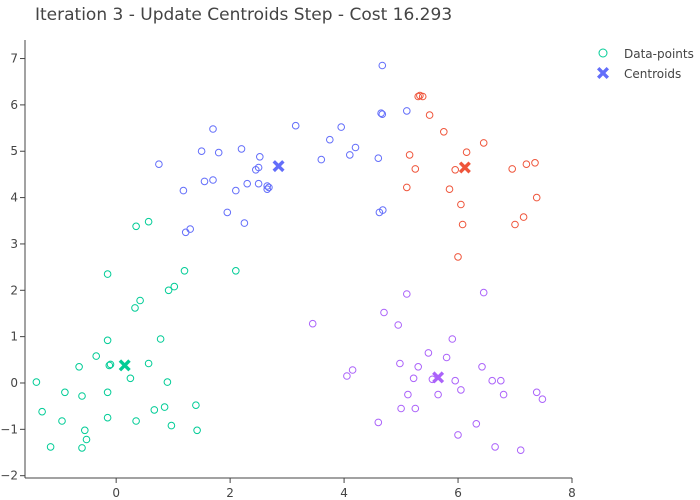 The image size is (700, 500). Describe the element at coordinates (603, 53) in the screenshot. I see `legend-marker-data-points` at that location.